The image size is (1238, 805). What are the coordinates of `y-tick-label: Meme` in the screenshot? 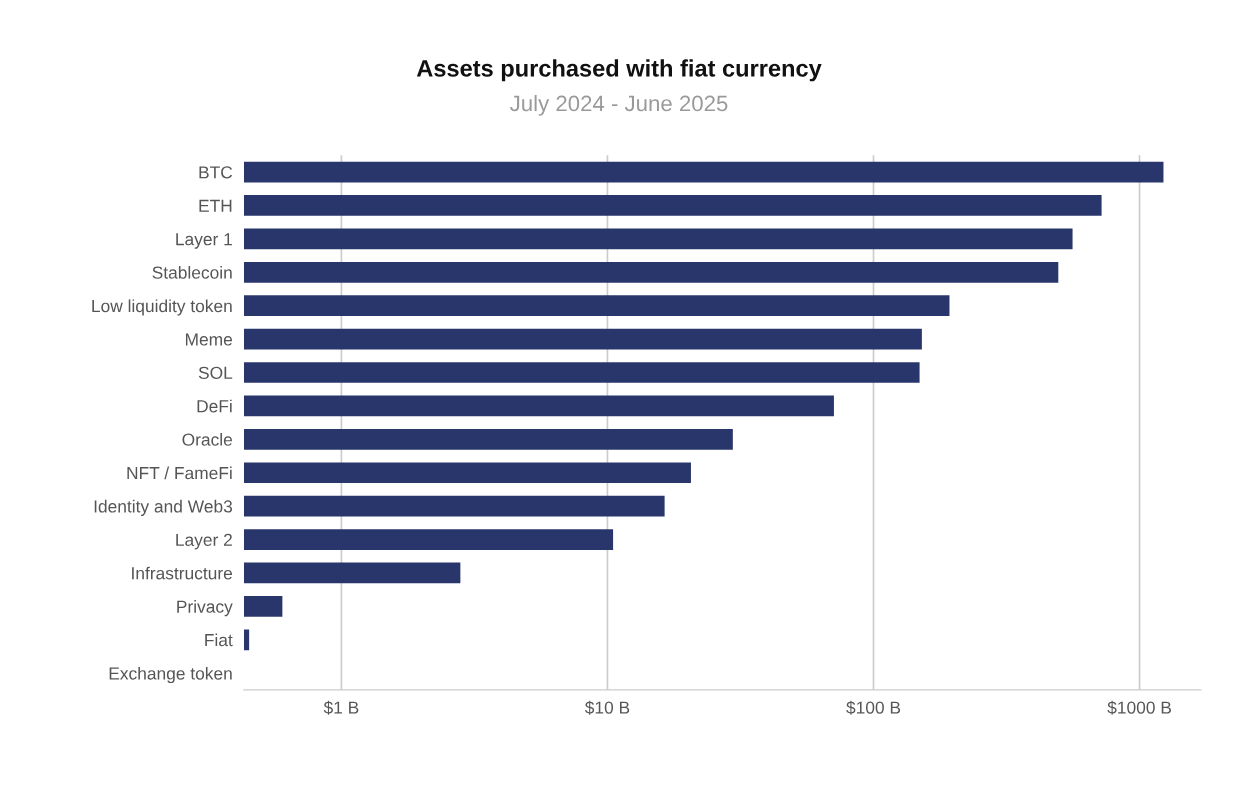 It's located at (209, 339).